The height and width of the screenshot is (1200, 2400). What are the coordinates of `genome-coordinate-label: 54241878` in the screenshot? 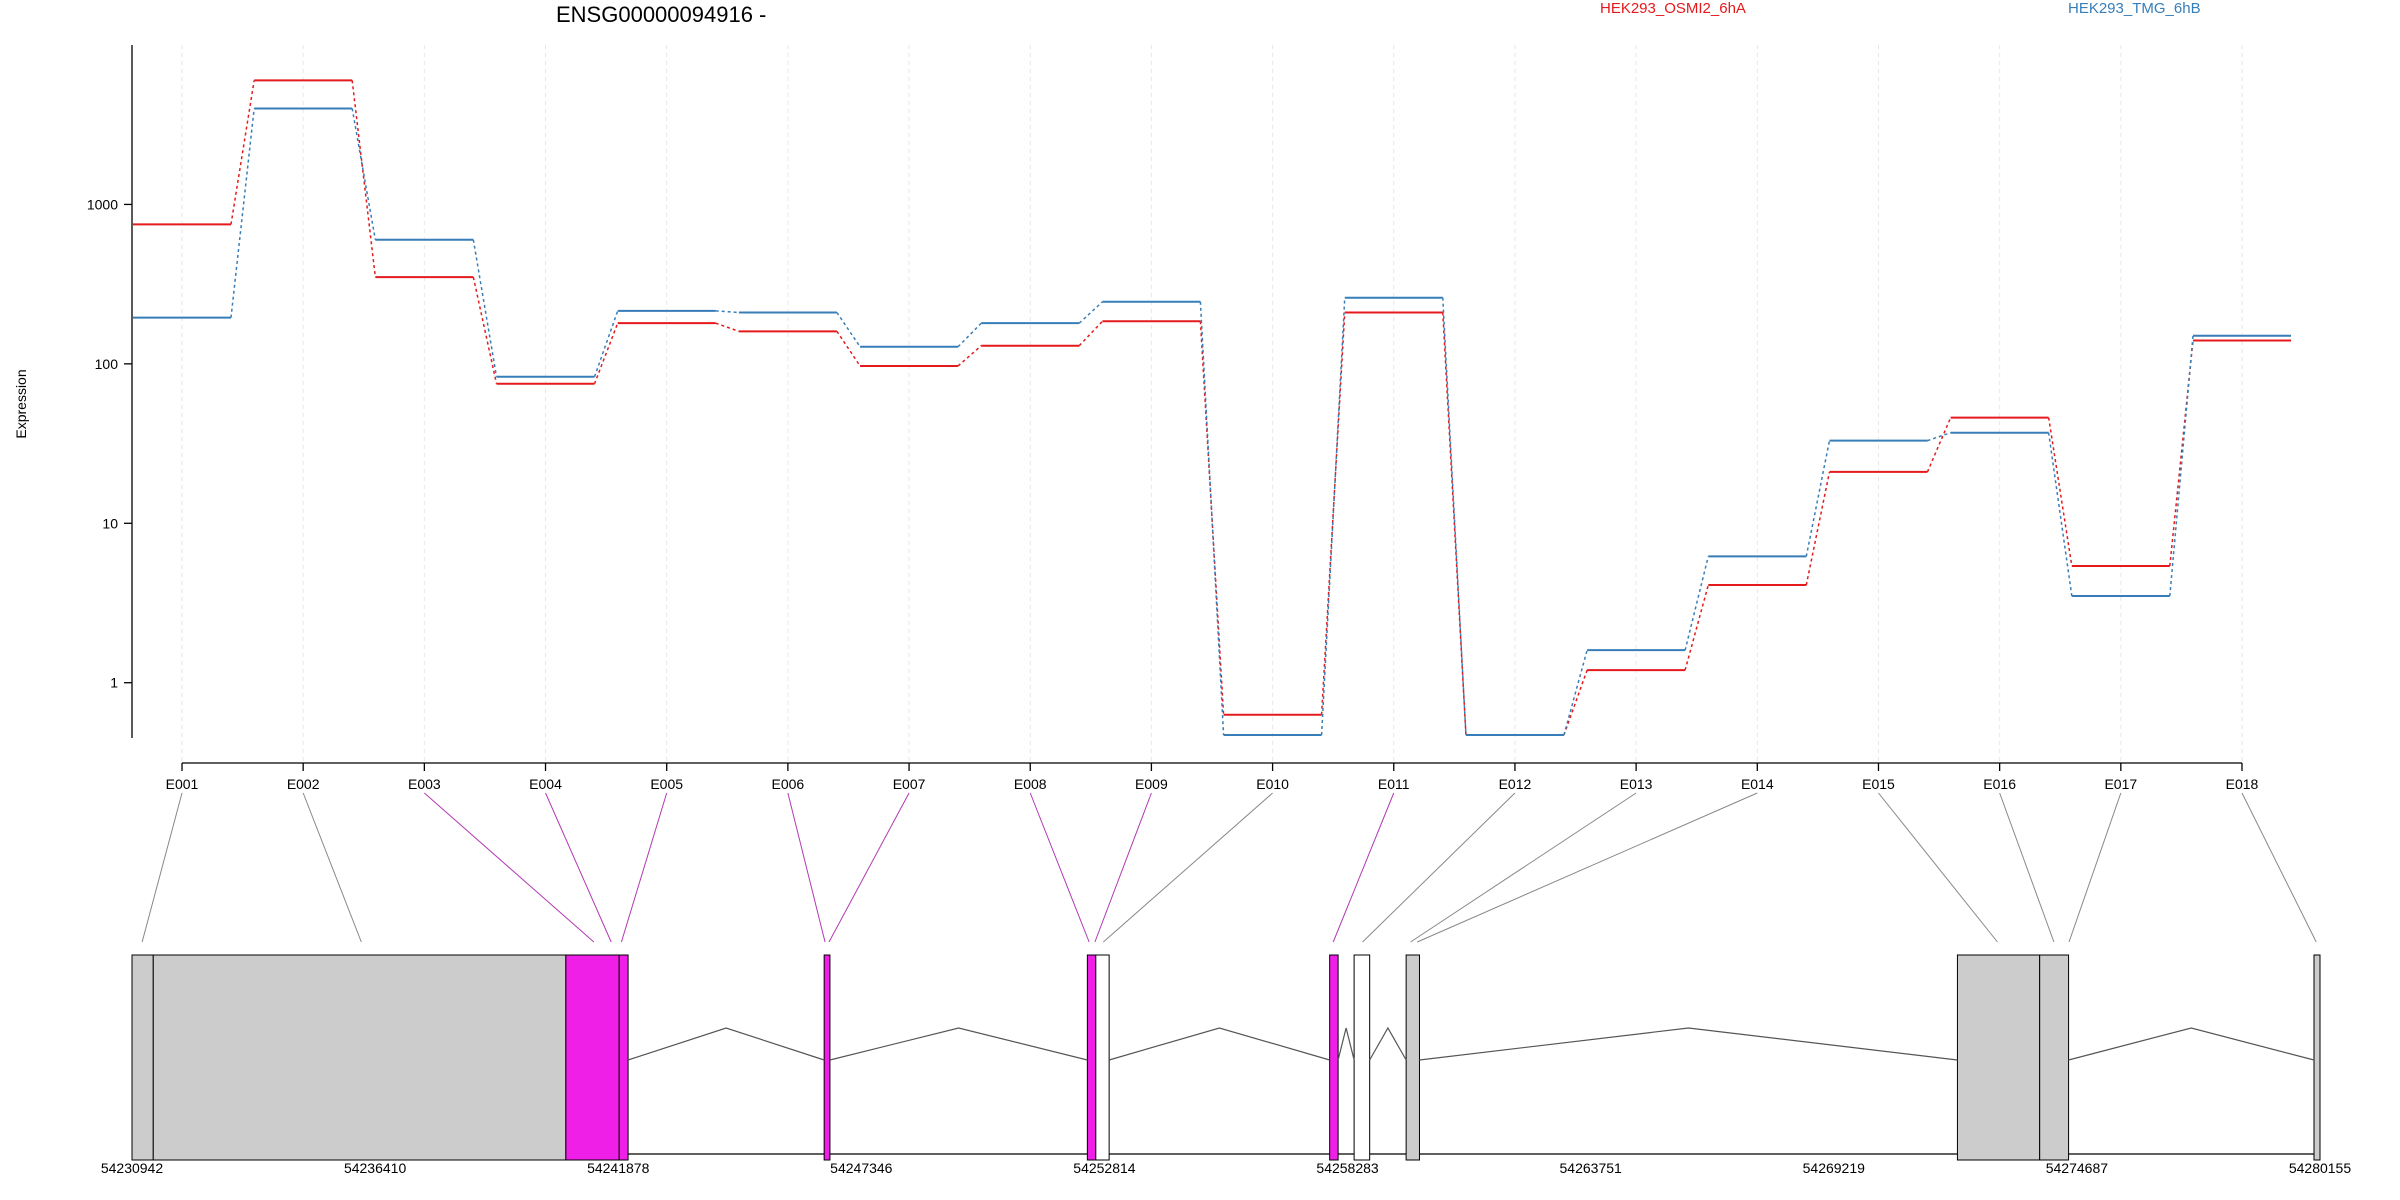 It's located at (618, 1168).